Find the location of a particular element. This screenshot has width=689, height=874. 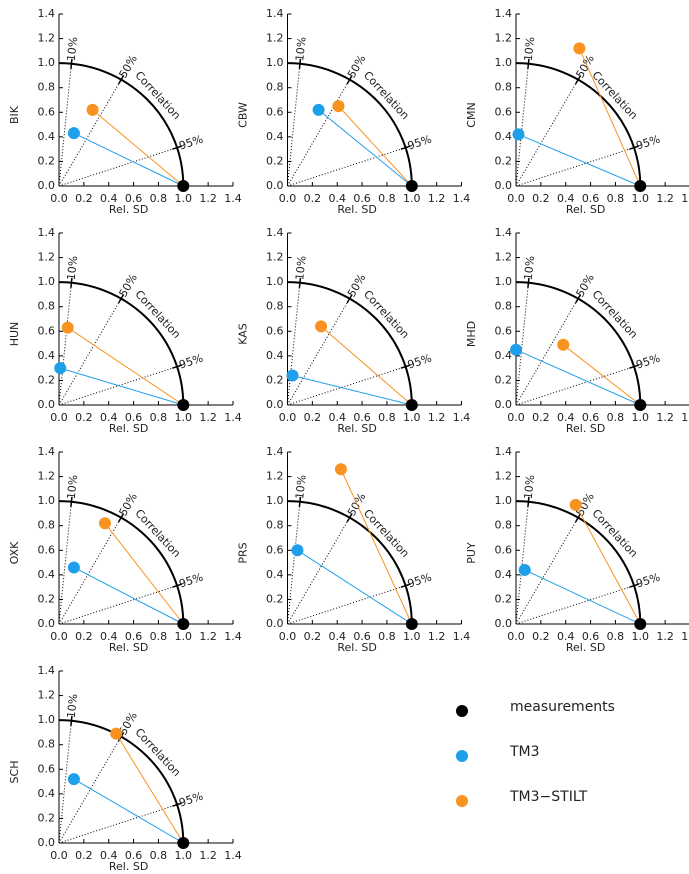

y-tick-label: 1.0 is located at coordinates (275, 500).